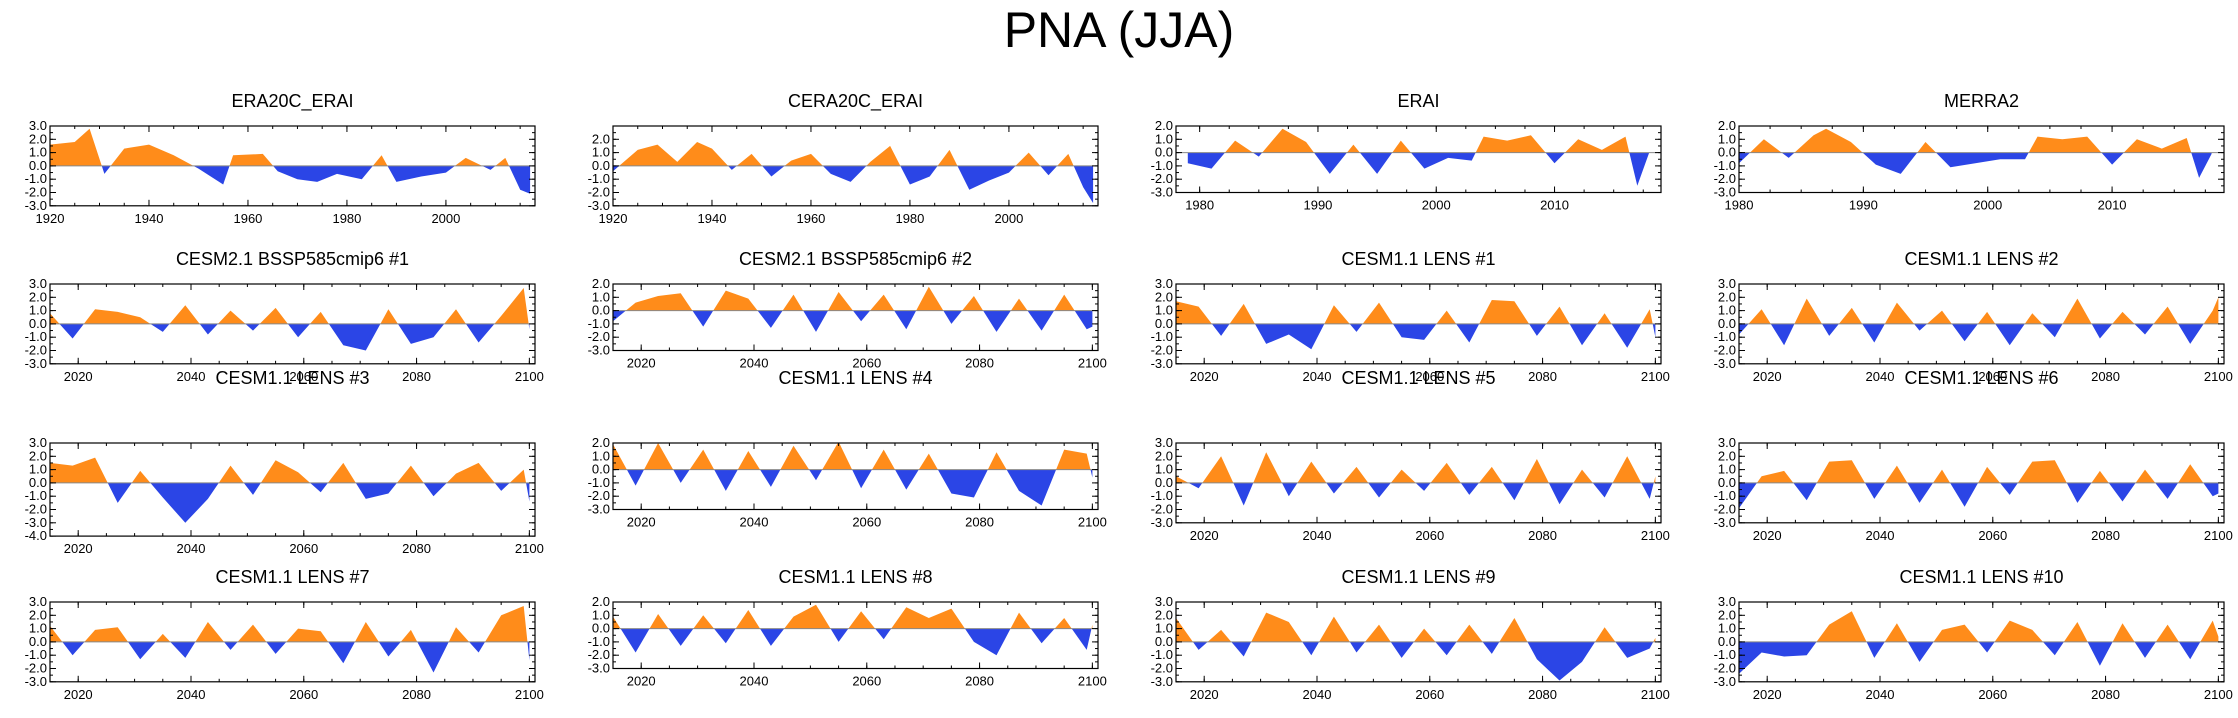 The width and height of the screenshot is (2238, 718). What do you see at coordinates (1554, 205) in the screenshot?
I see `x-tick-label: 2010` at bounding box center [1554, 205].